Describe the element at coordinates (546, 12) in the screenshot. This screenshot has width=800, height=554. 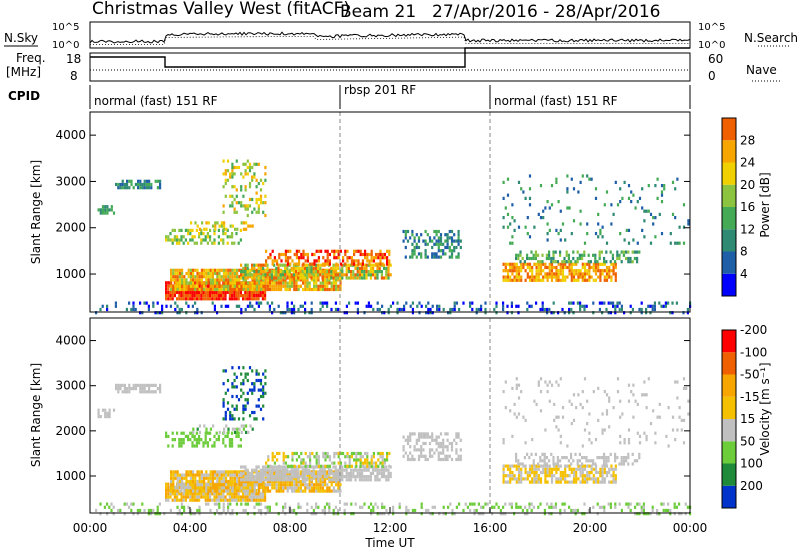
I see `date-range: 27/Apr/2016 - 28/Apr/2016` at that location.